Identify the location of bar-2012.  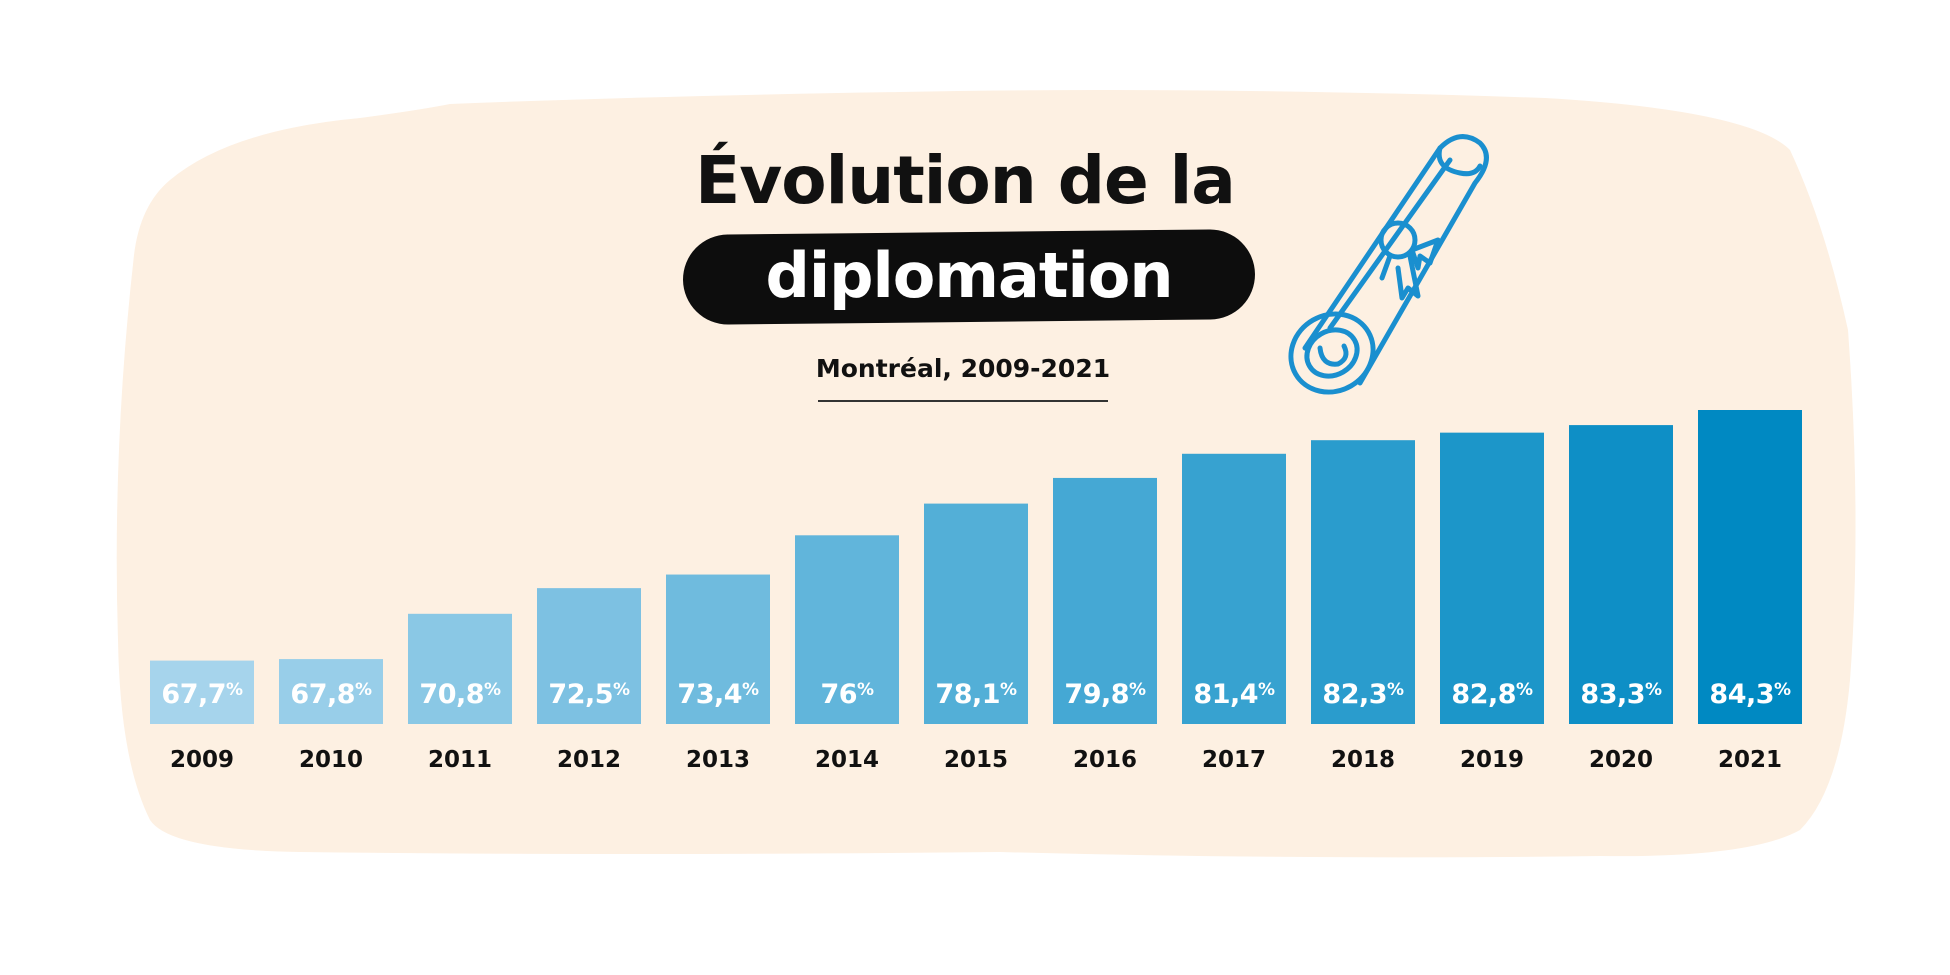
(589, 656).